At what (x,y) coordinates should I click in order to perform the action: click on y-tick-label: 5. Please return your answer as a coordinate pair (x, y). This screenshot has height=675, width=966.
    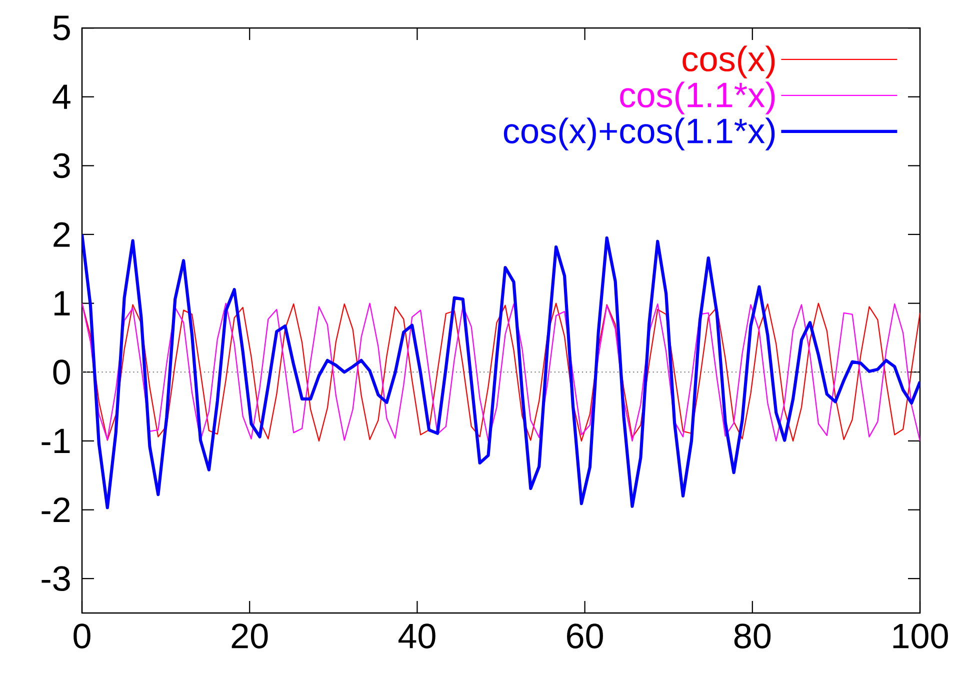
    Looking at the image, I should click on (61, 28).